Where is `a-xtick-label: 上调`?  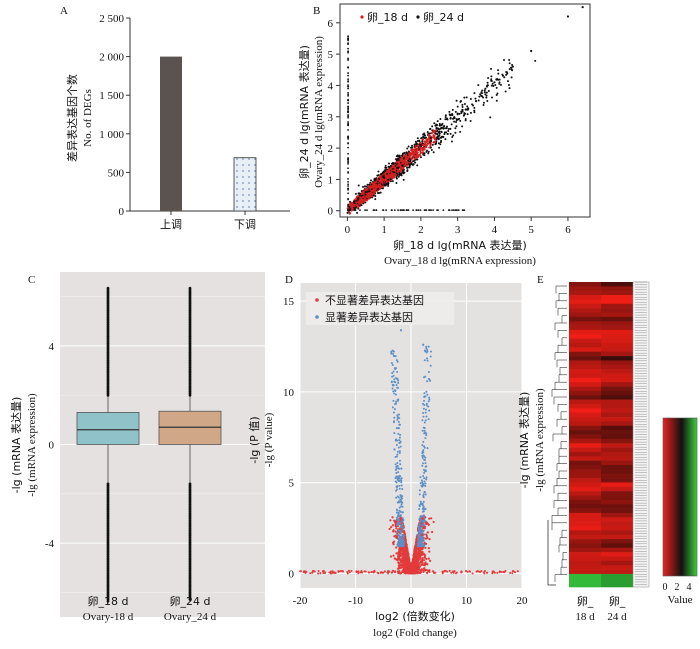 a-xtick-label: 上调 is located at coordinates (171, 224).